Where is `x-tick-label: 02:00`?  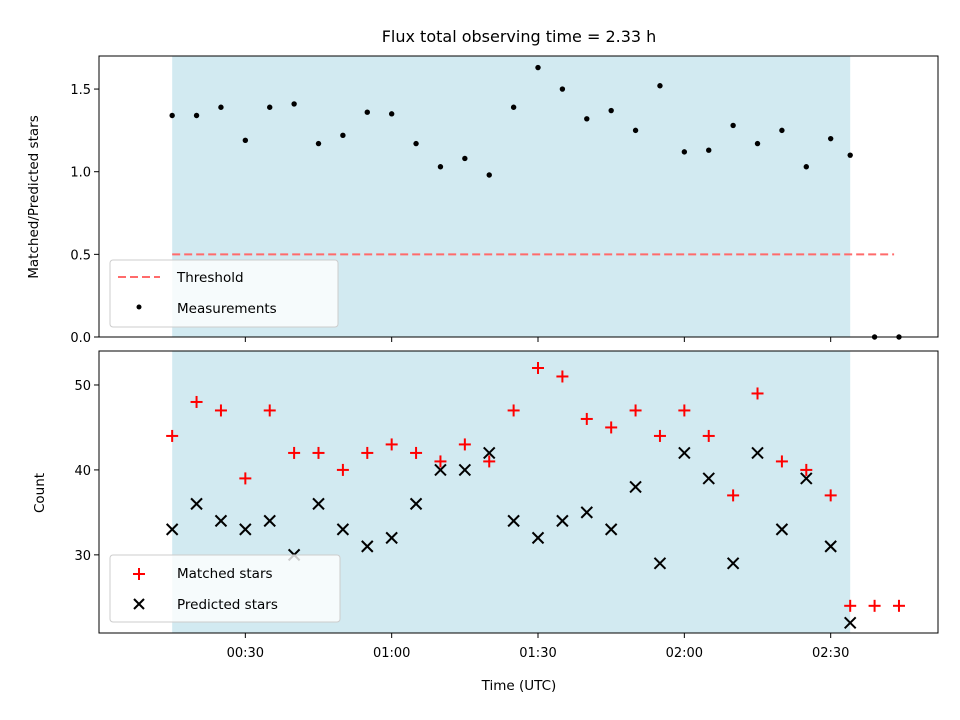 x-tick-label: 02:00 is located at coordinates (684, 653).